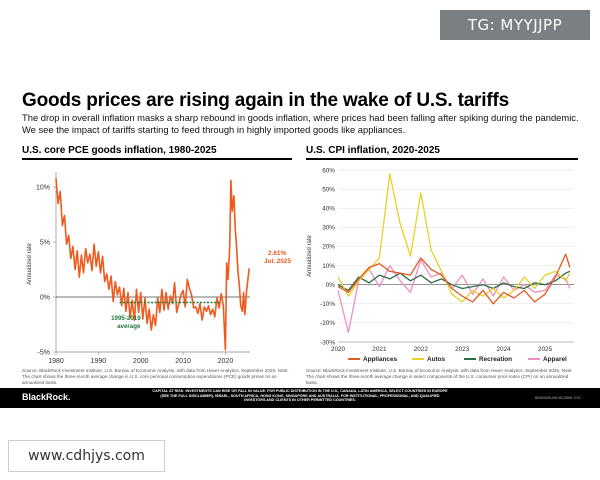 This screenshot has height=480, width=600. What do you see at coordinates (44, 353) in the screenshot?
I see `y-tick-label: -5%` at bounding box center [44, 353].